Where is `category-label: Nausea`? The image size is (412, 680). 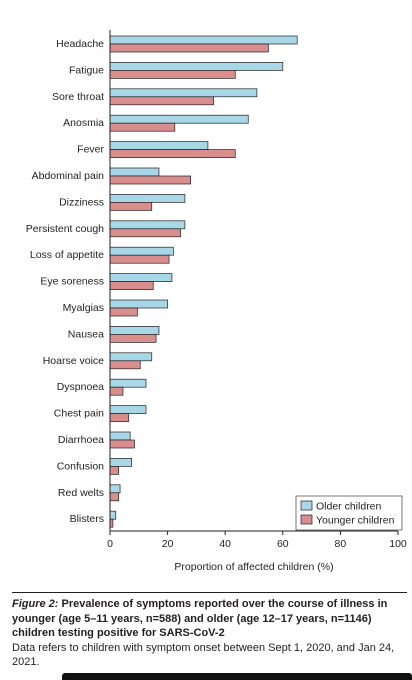
category-label: Nausea is located at coordinates (86, 334).